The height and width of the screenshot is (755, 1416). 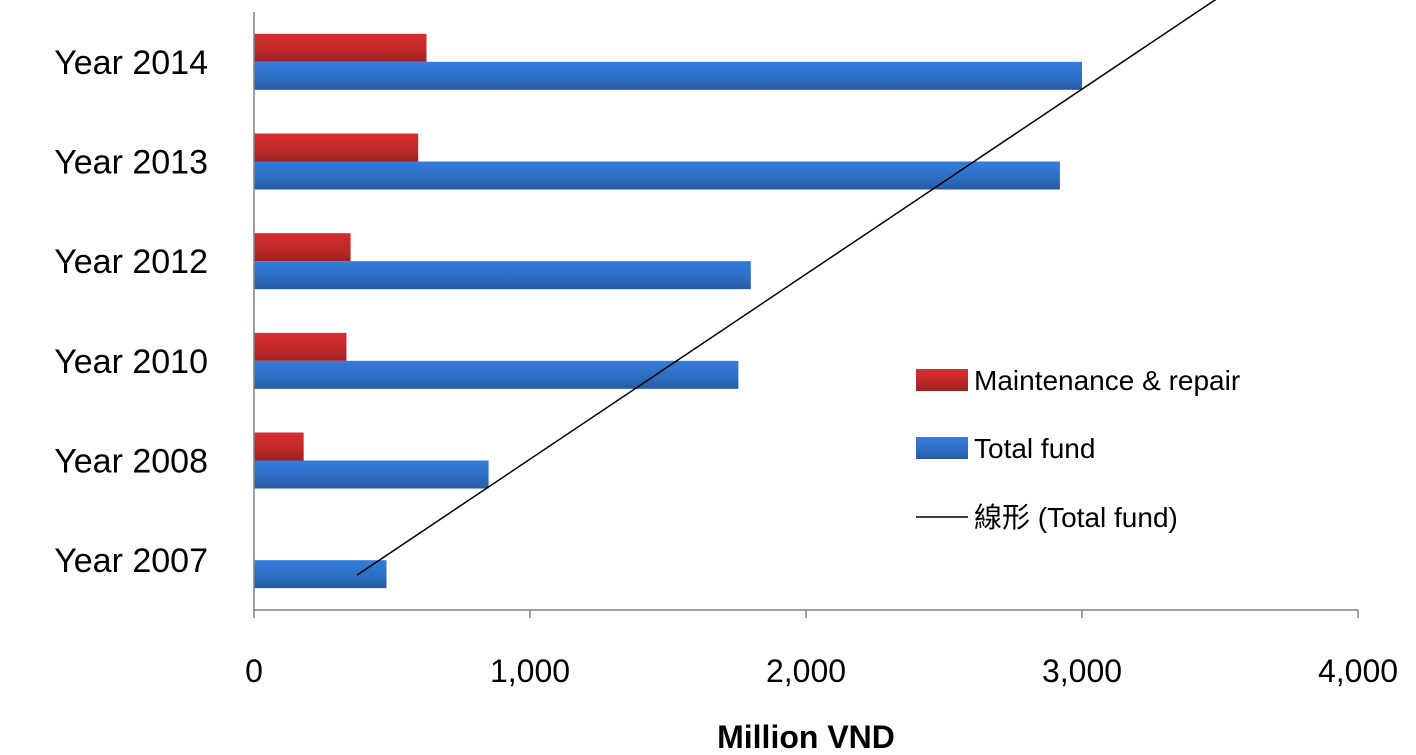 I want to click on x-tick-label: 1,000, so click(x=530, y=671).